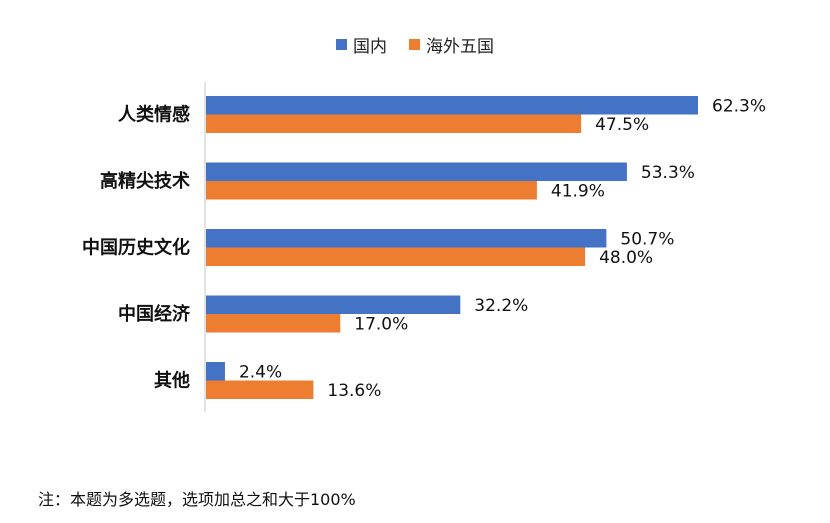 Image resolution: width=830 pixels, height=523 pixels. I want to click on data-label-series-2: 17.0%, so click(381, 324).